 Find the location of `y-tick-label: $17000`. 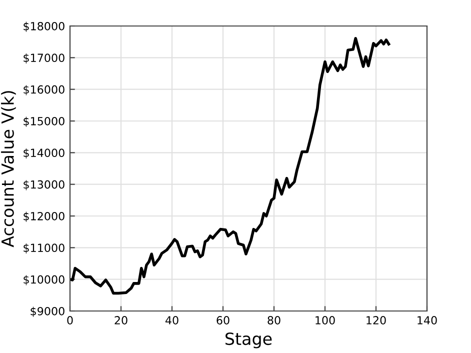

y-tick-label: $17000 is located at coordinates (44, 58).